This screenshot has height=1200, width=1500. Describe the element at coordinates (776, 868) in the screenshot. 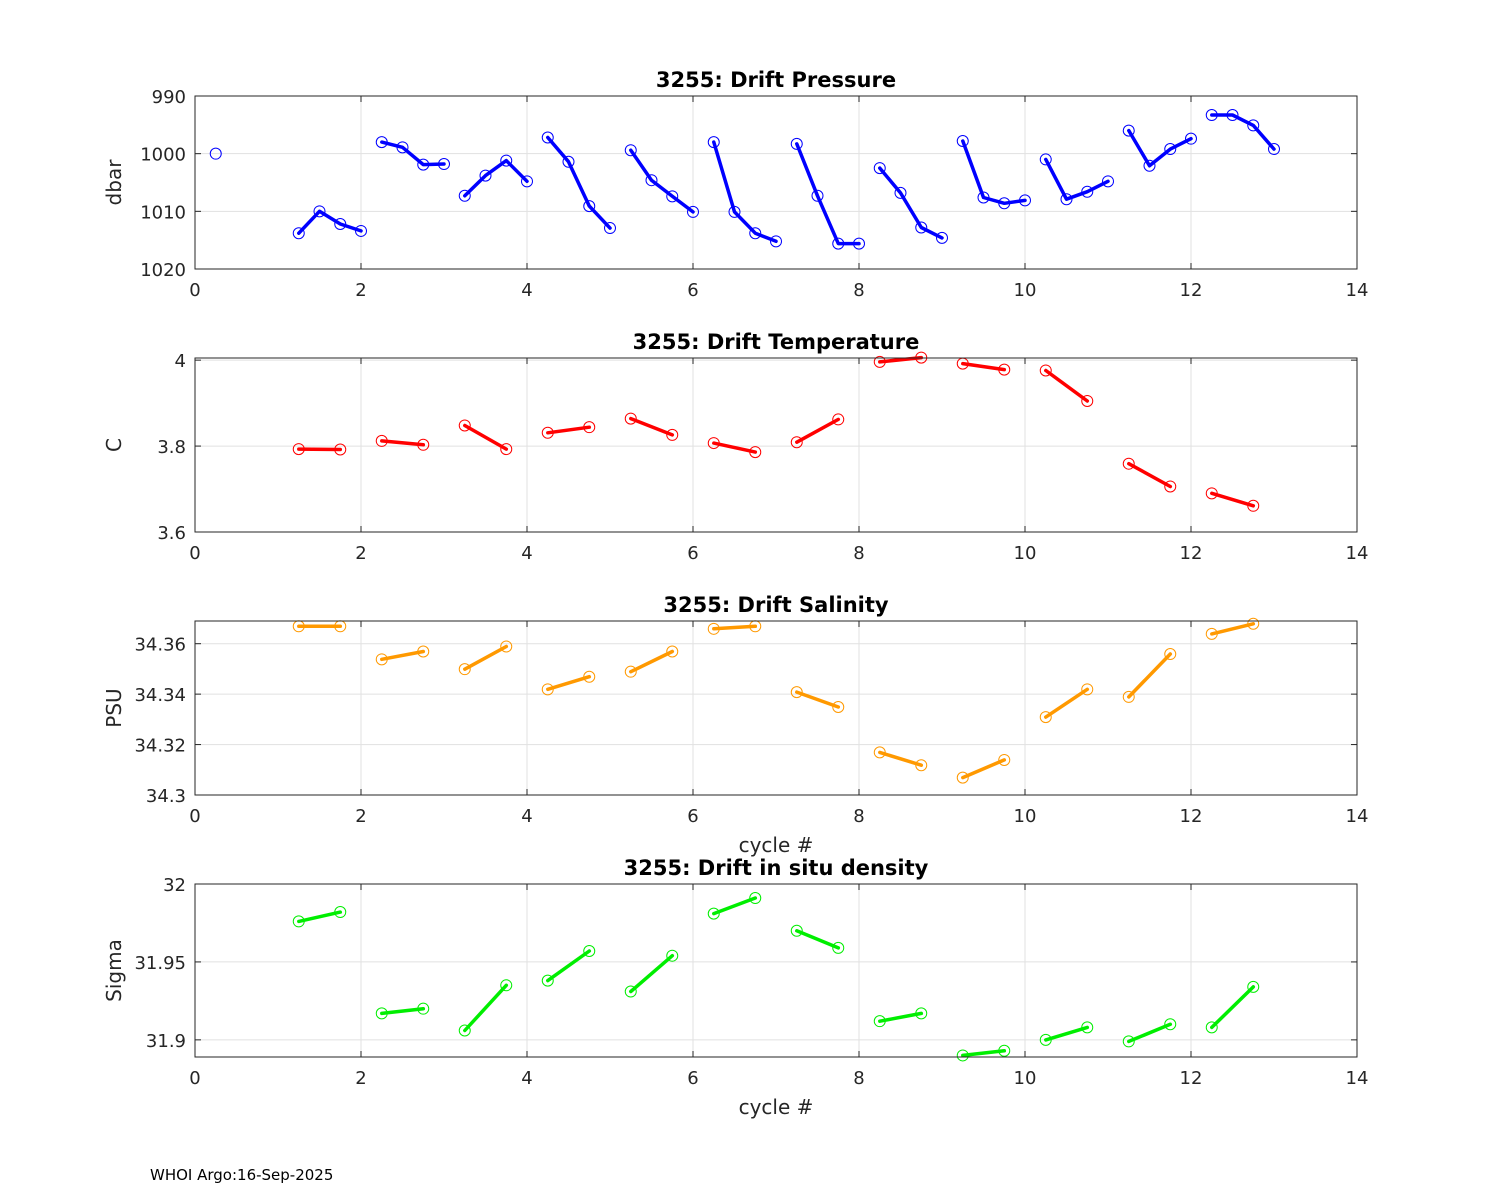

I see `chart-title: 3255: Drift in situ density` at that location.